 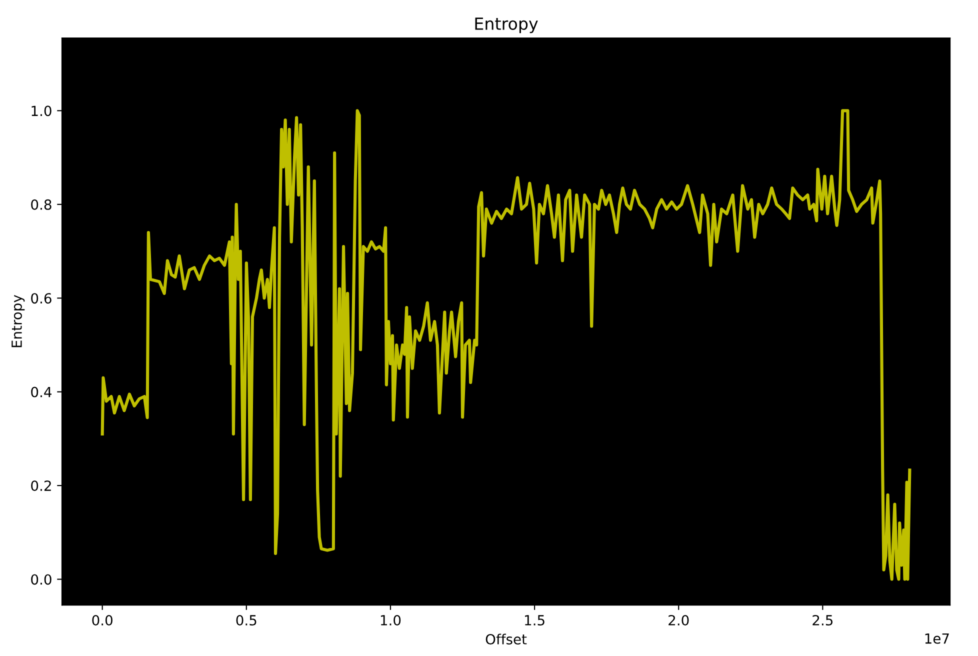 I want to click on y-tick-label: 0.6, so click(x=41, y=298).